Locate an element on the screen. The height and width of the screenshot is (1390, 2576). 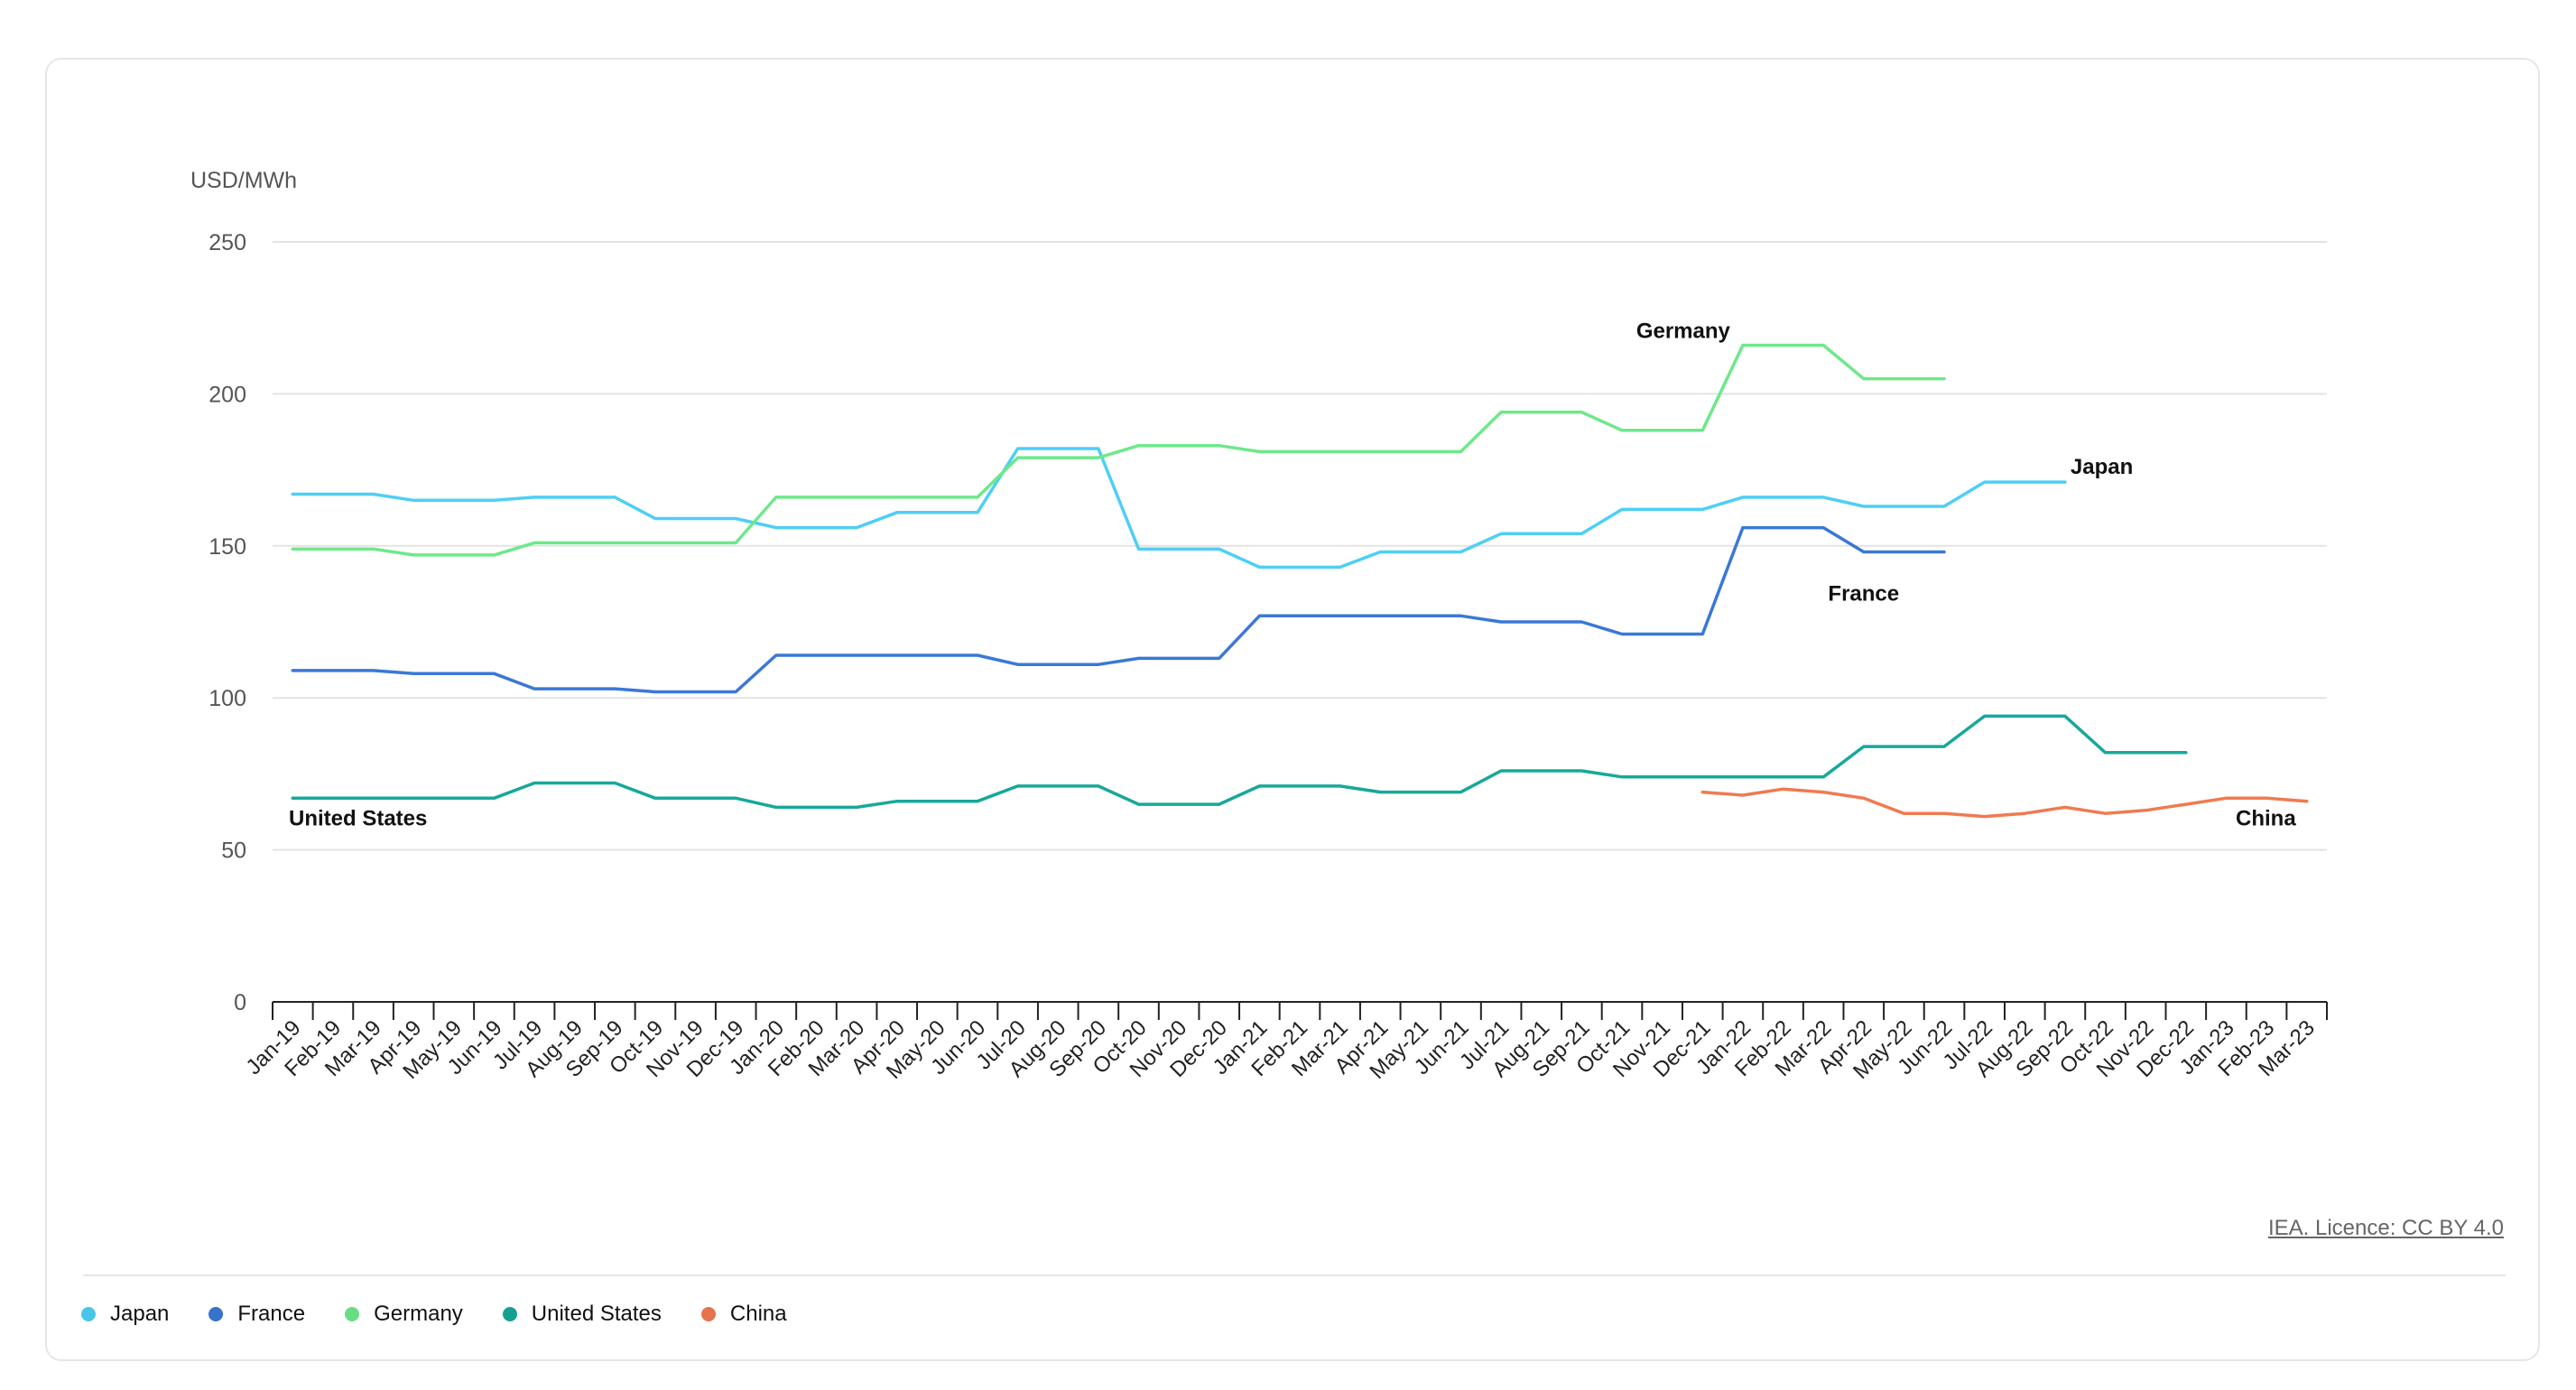
legend-item-germany: Germany is located at coordinates (404, 1314).